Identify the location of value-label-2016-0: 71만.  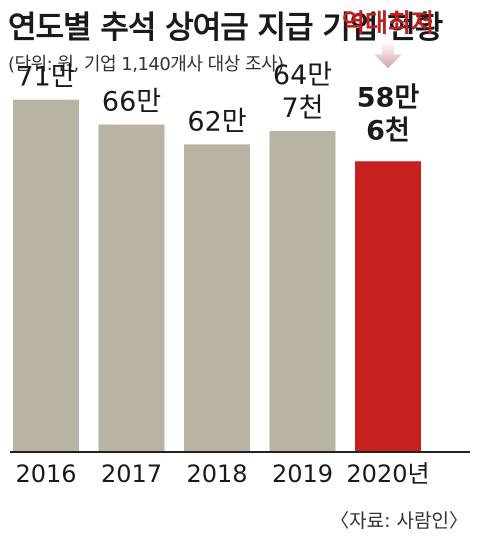
(45, 77).